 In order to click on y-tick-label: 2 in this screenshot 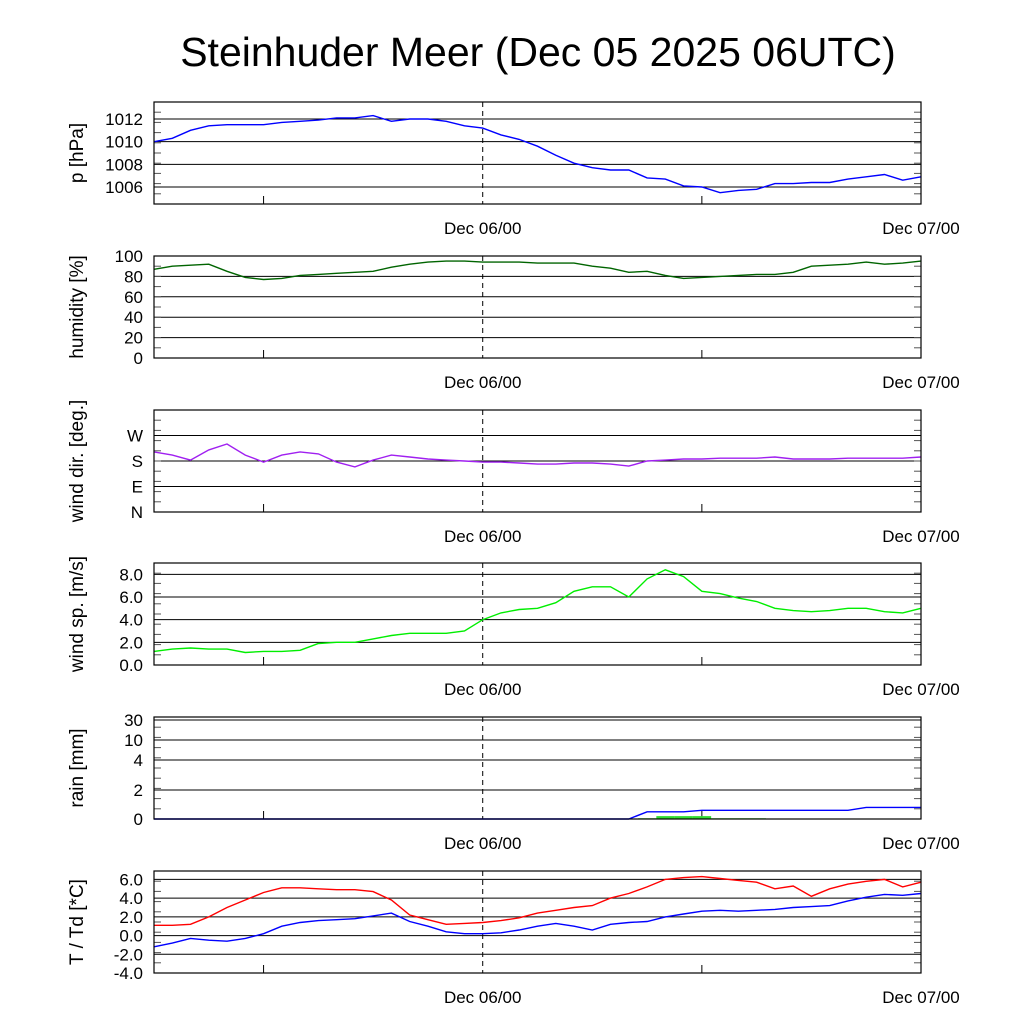, I will do `click(138, 790)`.